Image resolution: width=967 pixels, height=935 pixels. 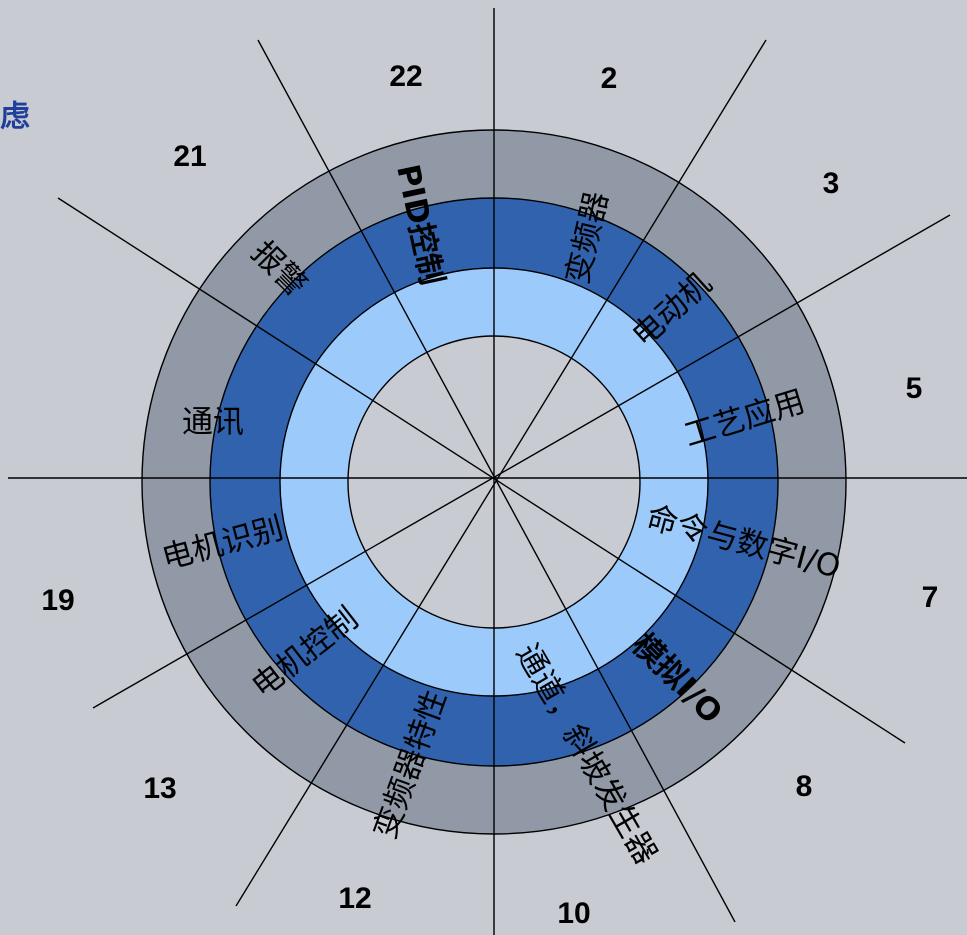 I want to click on segment-number: 3, so click(x=831, y=183).